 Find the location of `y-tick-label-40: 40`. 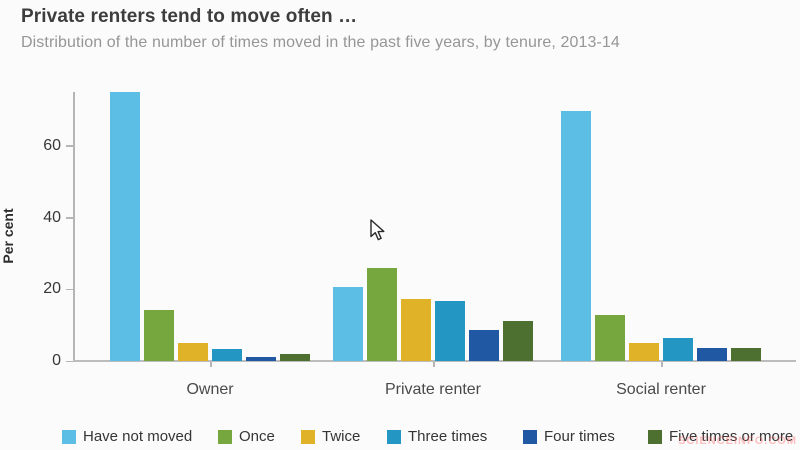

y-tick-label-40: 40 is located at coordinates (52, 217).